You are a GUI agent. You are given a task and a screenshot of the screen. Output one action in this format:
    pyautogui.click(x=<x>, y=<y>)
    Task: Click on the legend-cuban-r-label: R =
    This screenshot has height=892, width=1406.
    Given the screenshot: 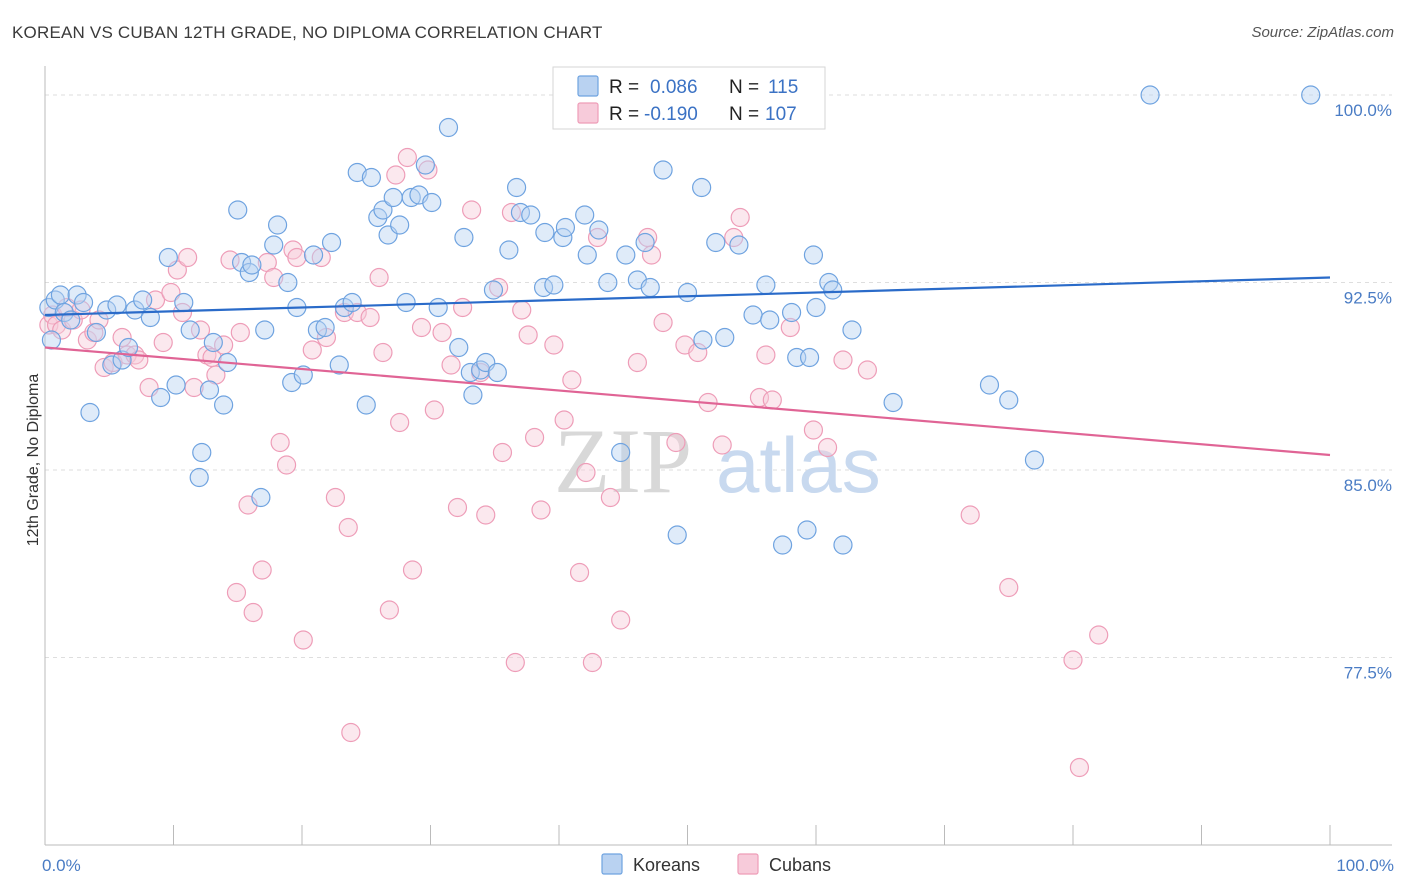 What is the action you would take?
    pyautogui.click(x=624, y=114)
    